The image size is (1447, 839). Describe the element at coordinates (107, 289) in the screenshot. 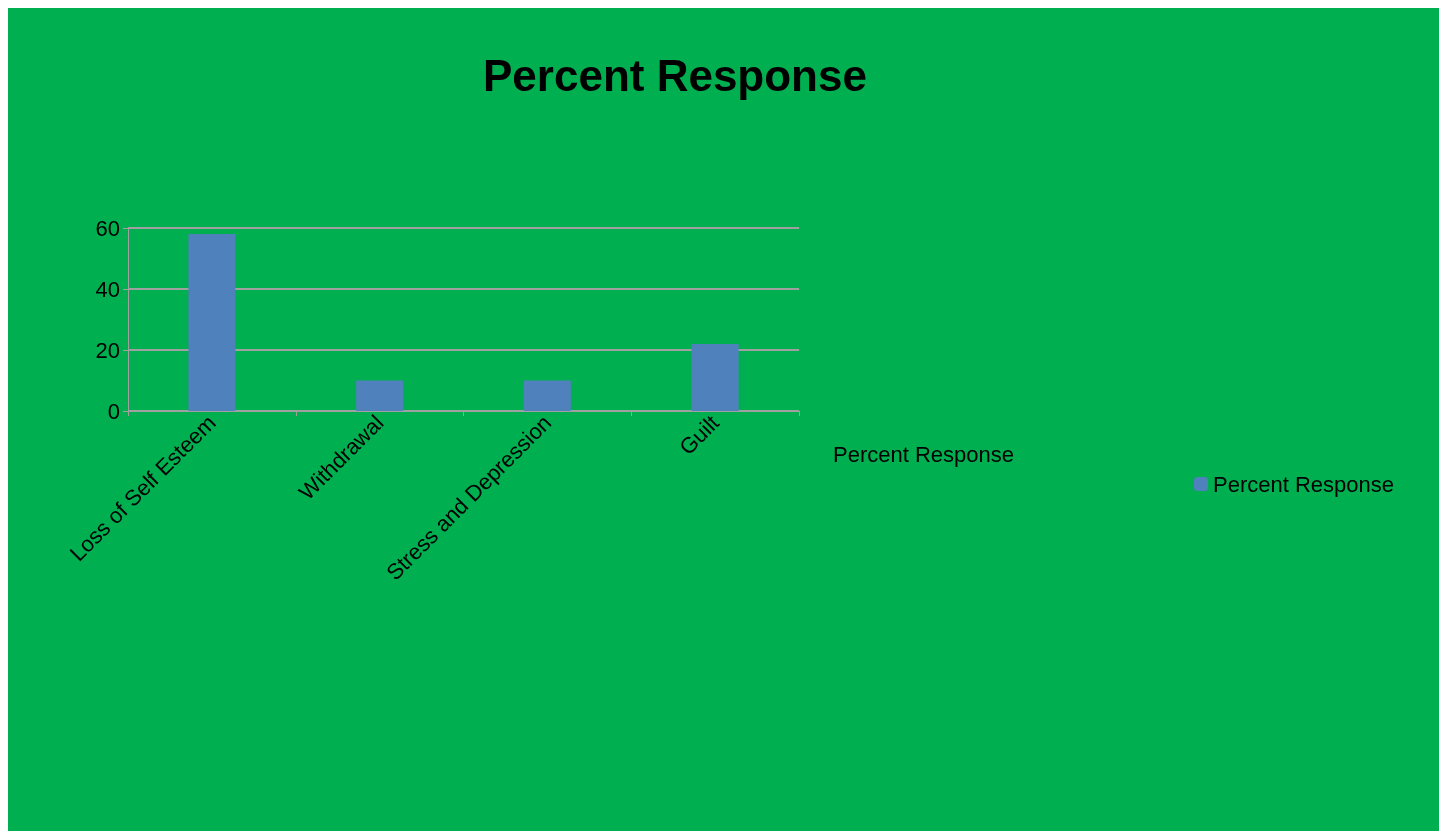

I see `y-tick-label: 40` at that location.